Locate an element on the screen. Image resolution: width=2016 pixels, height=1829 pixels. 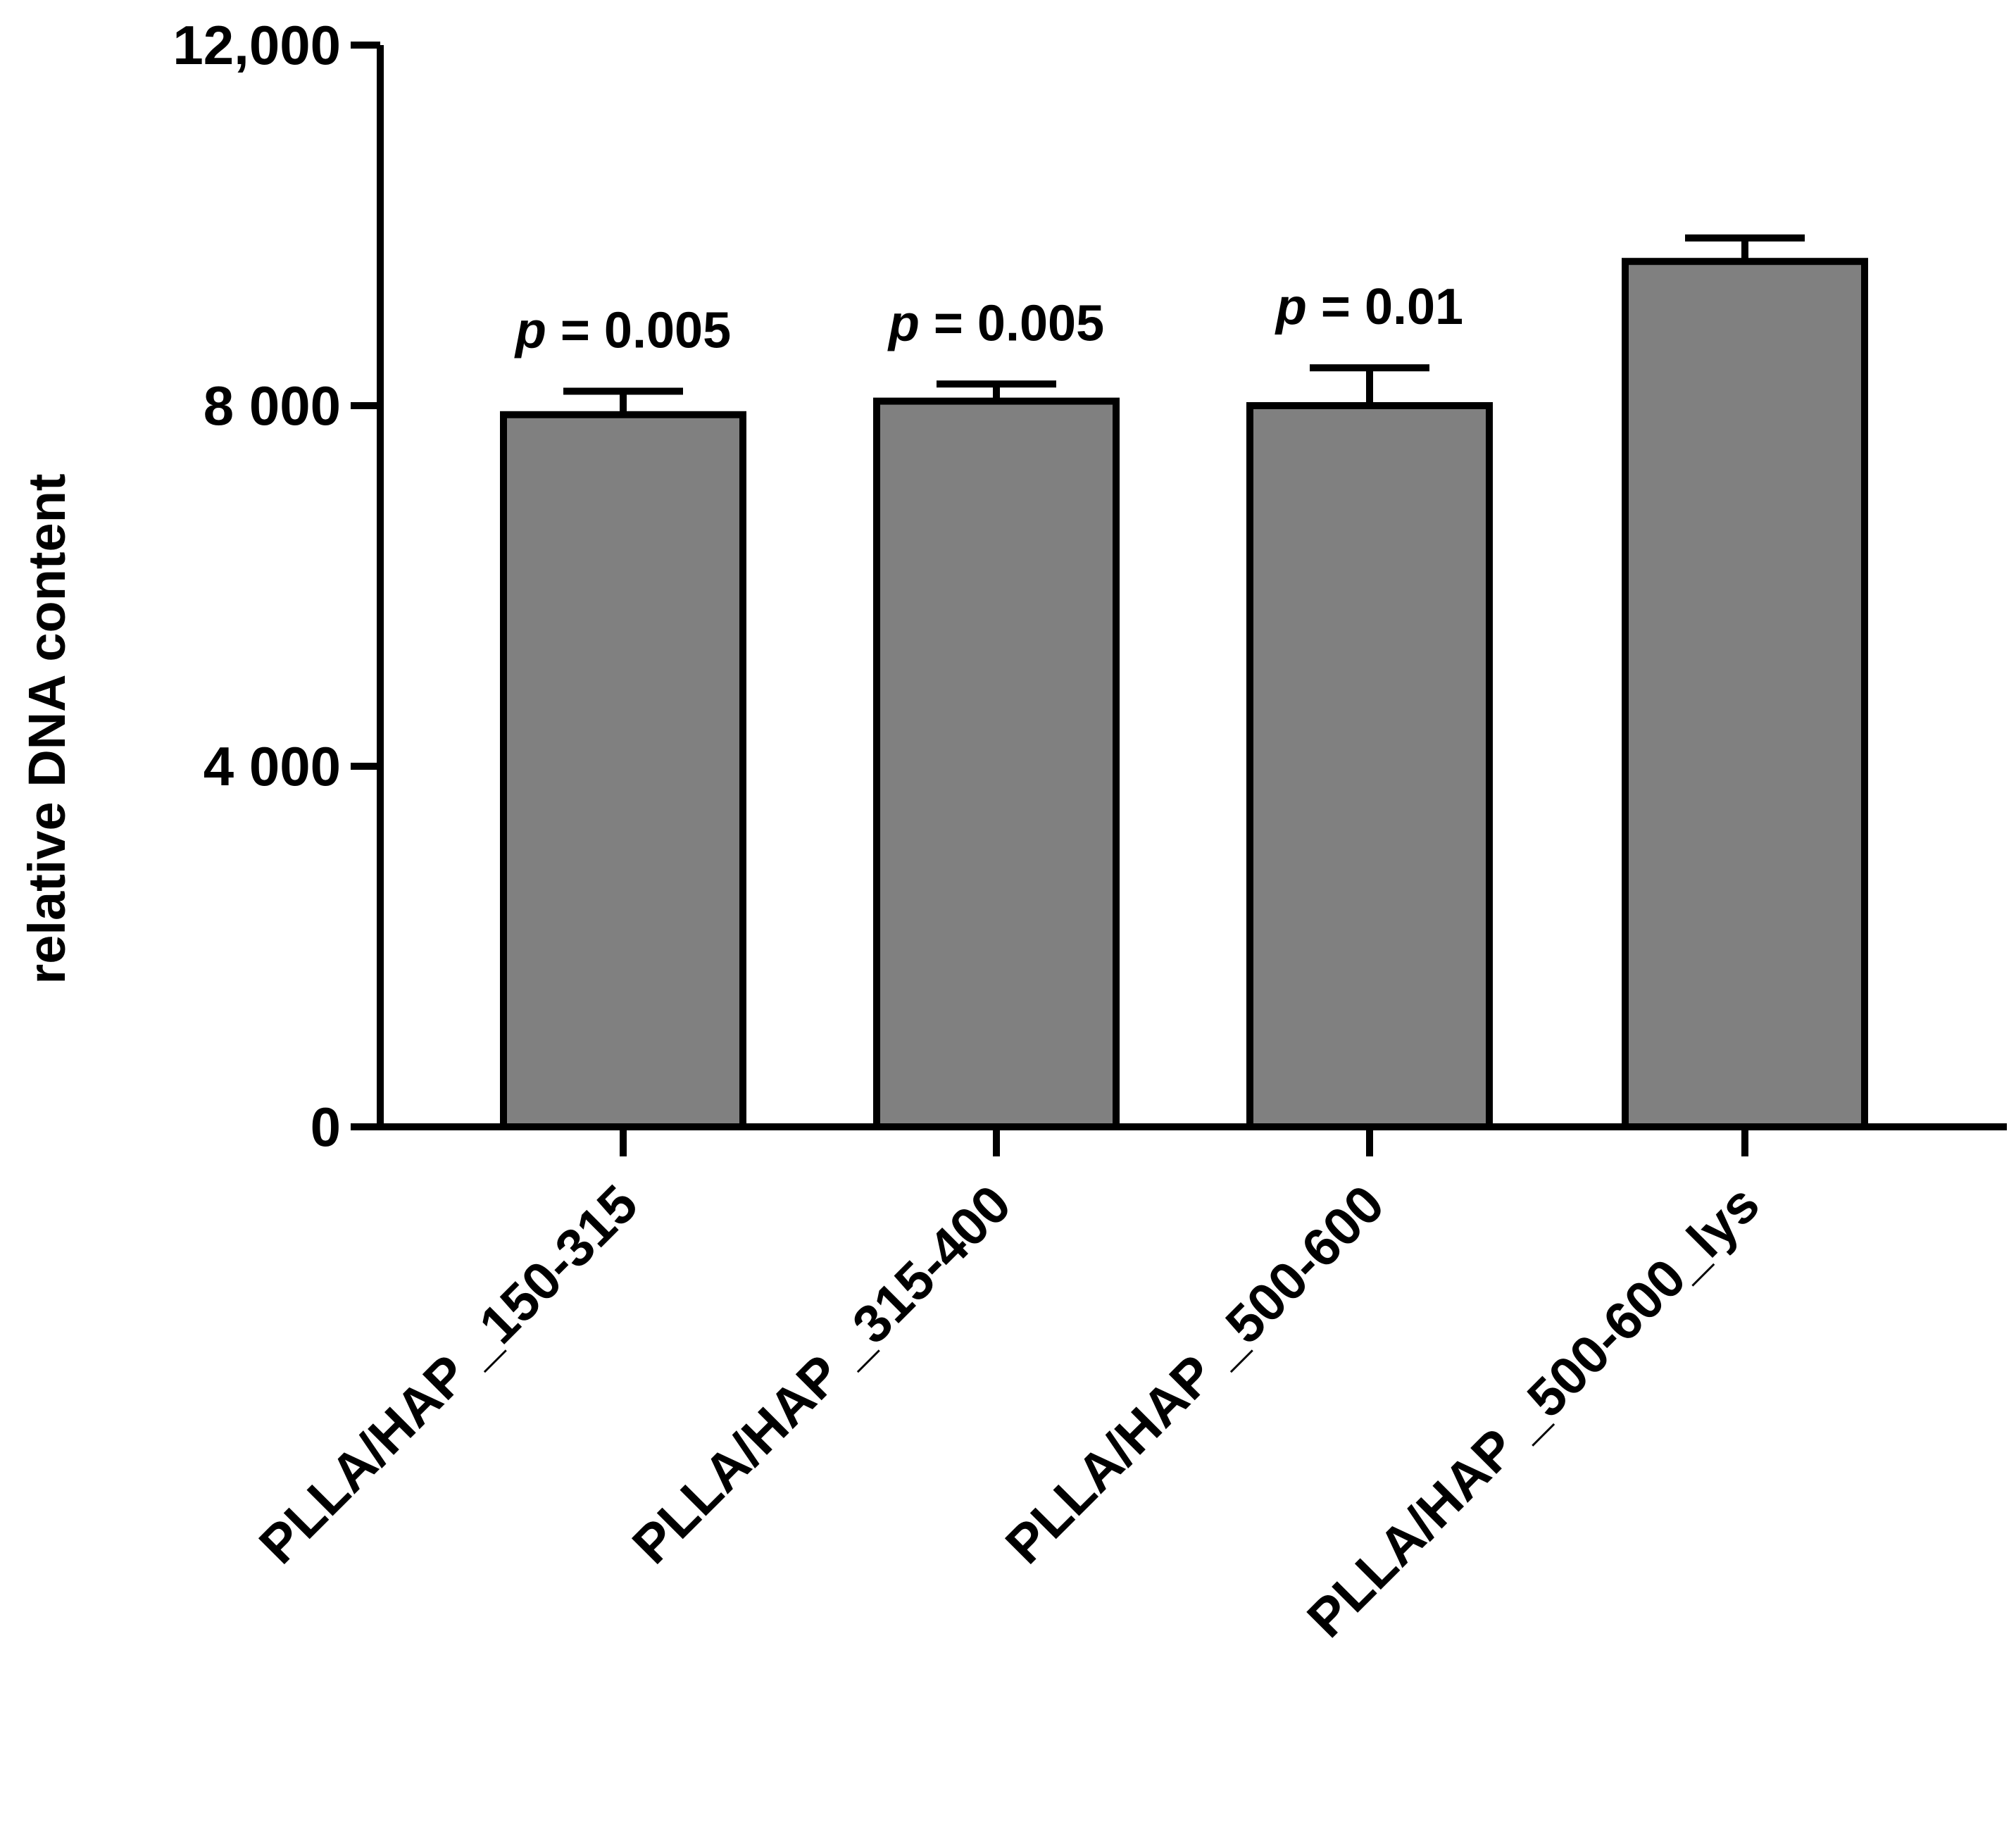
annotations: p = 0.005 p = 0.005 p = 0.01 is located at coordinates (988, 318).